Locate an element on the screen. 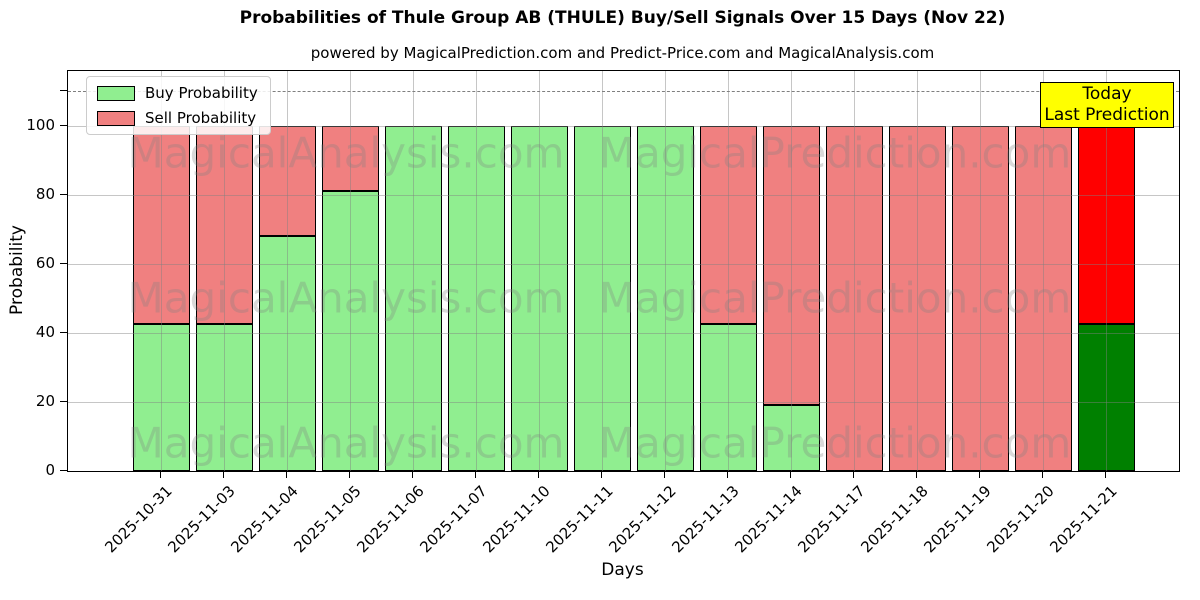 This screenshot has height=600, width=1200. x-tick-label: 2025-11-20 is located at coordinates (1020, 519).